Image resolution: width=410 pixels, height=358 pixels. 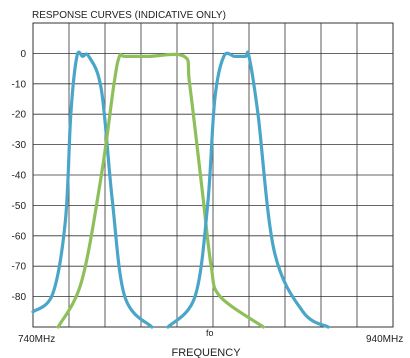 I want to click on y-tick-label: -40, so click(x=19, y=176).